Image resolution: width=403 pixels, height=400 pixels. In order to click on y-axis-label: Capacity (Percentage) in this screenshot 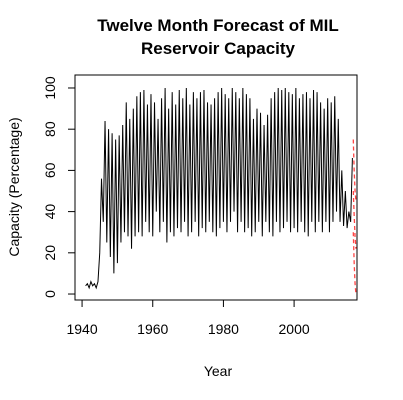, I will do `click(14, 186)`.